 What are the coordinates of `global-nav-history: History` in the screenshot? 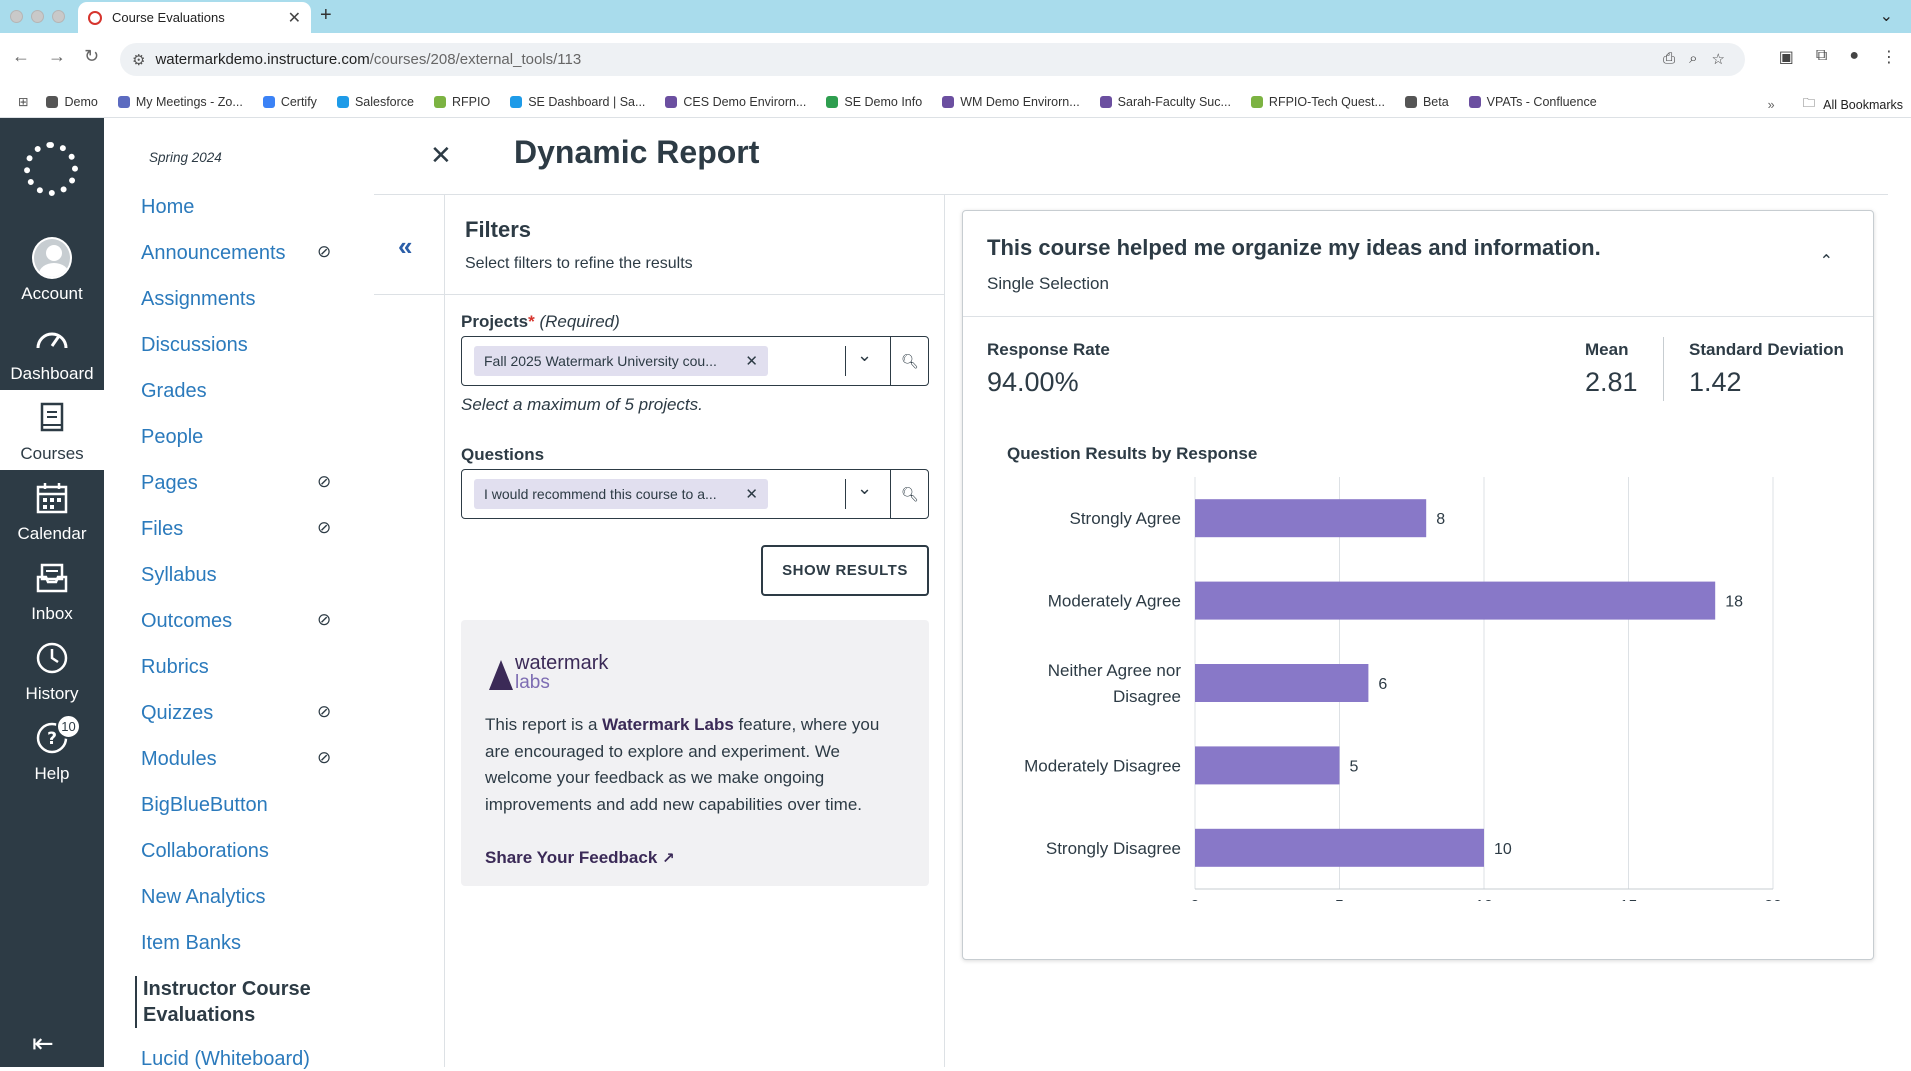 It's located at (52, 670).